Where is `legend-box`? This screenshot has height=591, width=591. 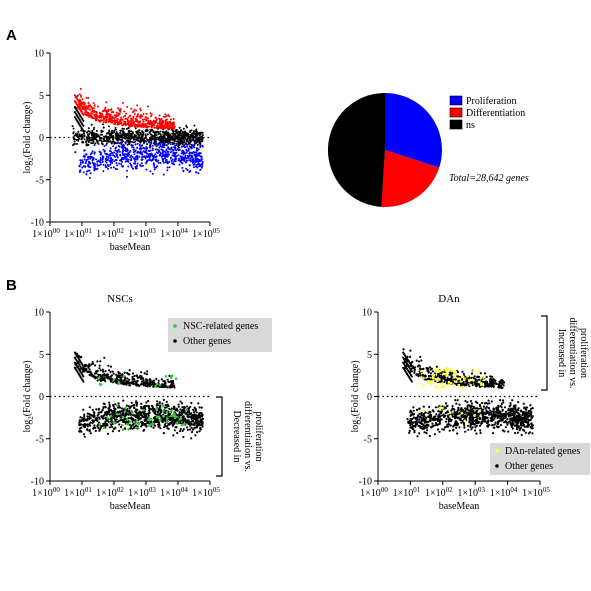
legend-box is located at coordinates (220, 335).